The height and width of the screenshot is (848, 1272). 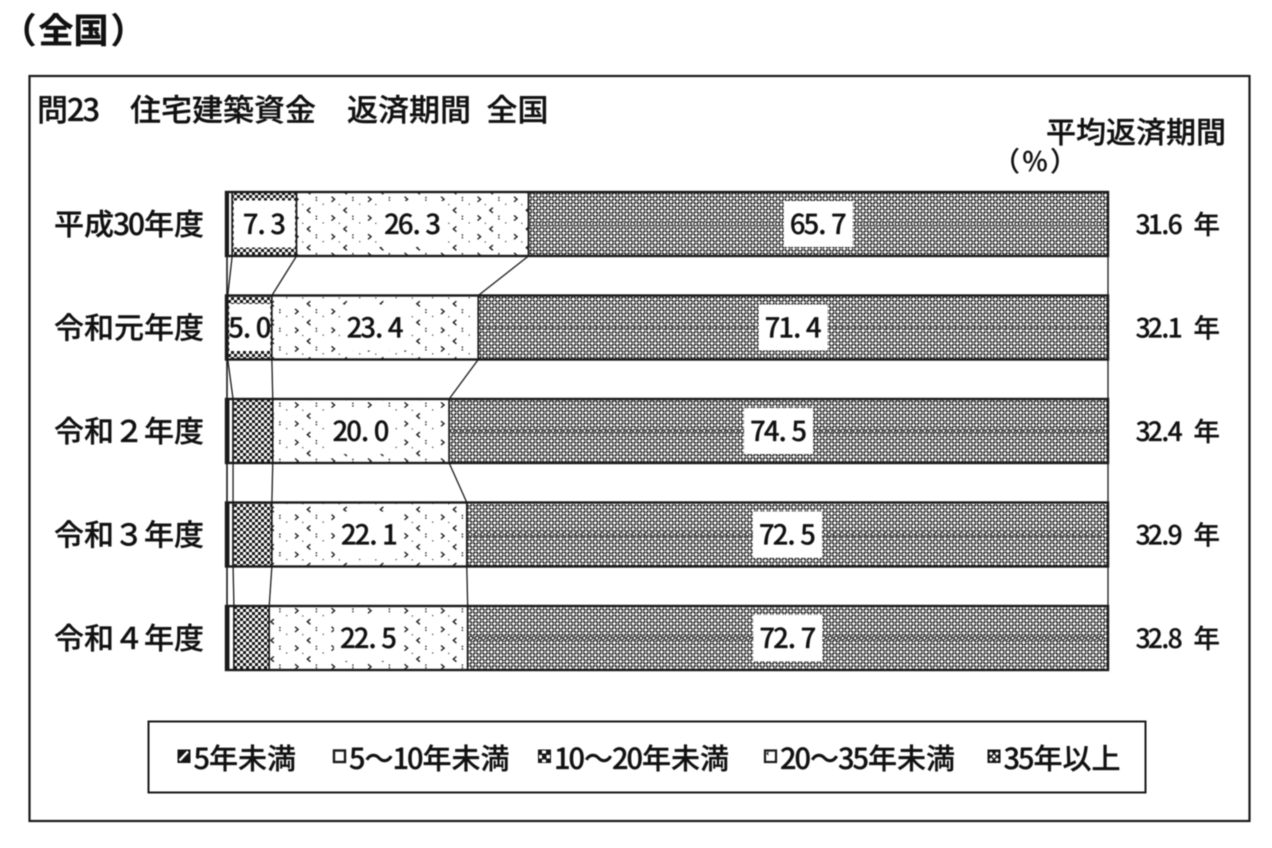 What do you see at coordinates (293, 109) in the screenshot?
I see `figure-title-glyphs` at bounding box center [293, 109].